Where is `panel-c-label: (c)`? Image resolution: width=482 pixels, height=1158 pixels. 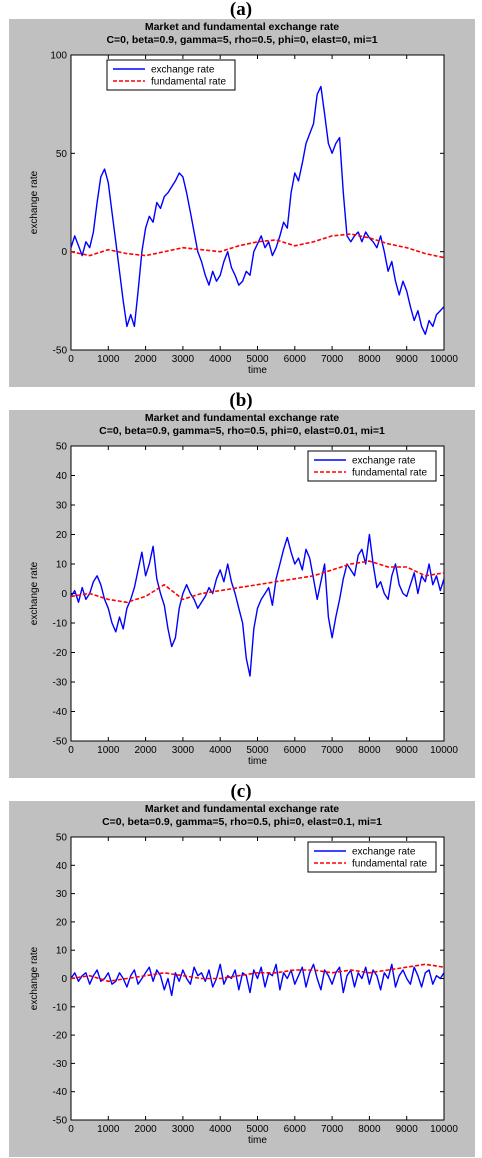 panel-c-label: (c) is located at coordinates (241, 791).